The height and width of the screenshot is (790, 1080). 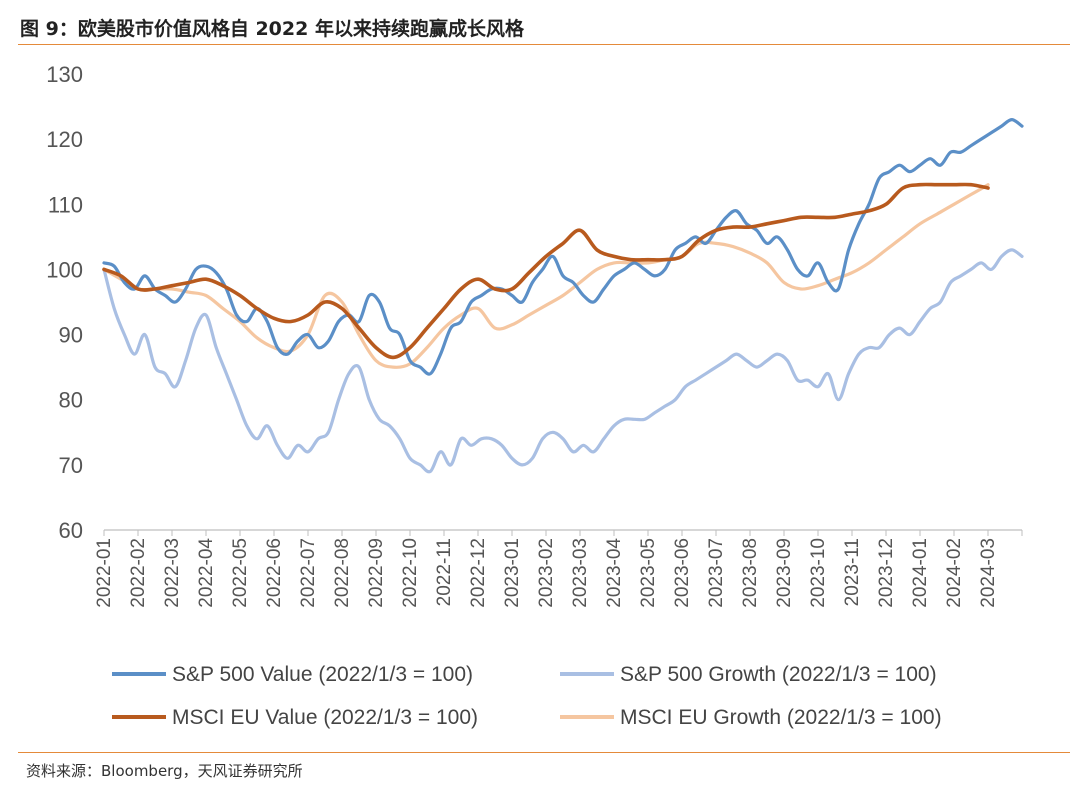 I want to click on x-tick-label: 2024-02, so click(x=954, y=573).